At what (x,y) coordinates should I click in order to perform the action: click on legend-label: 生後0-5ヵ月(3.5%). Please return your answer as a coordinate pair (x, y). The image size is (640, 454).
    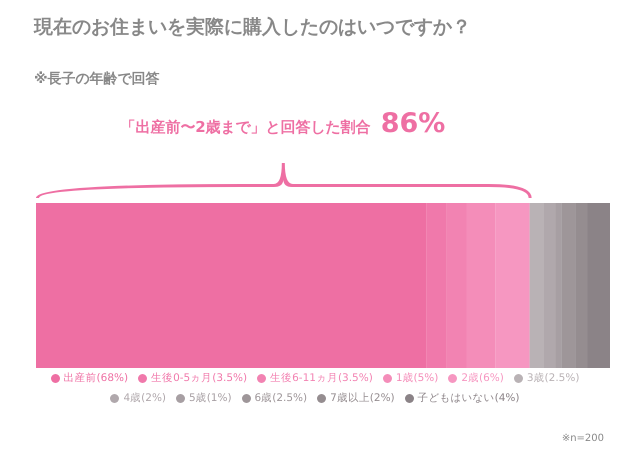
    Looking at the image, I should click on (199, 378).